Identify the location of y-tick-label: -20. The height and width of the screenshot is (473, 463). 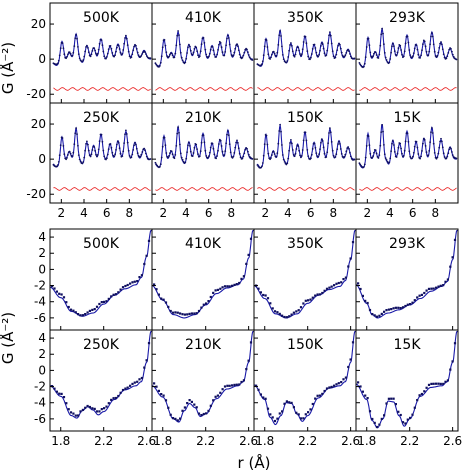
(36, 194).